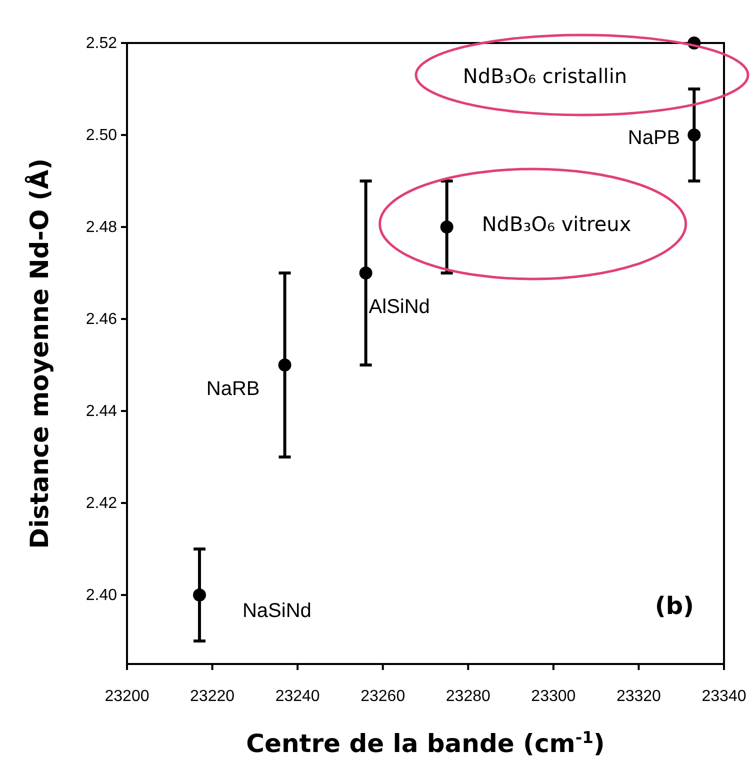 Image resolution: width=754 pixels, height=780 pixels. What do you see at coordinates (557, 224) in the screenshot?
I see `annotation: NdB₃O₆ vitreux` at bounding box center [557, 224].